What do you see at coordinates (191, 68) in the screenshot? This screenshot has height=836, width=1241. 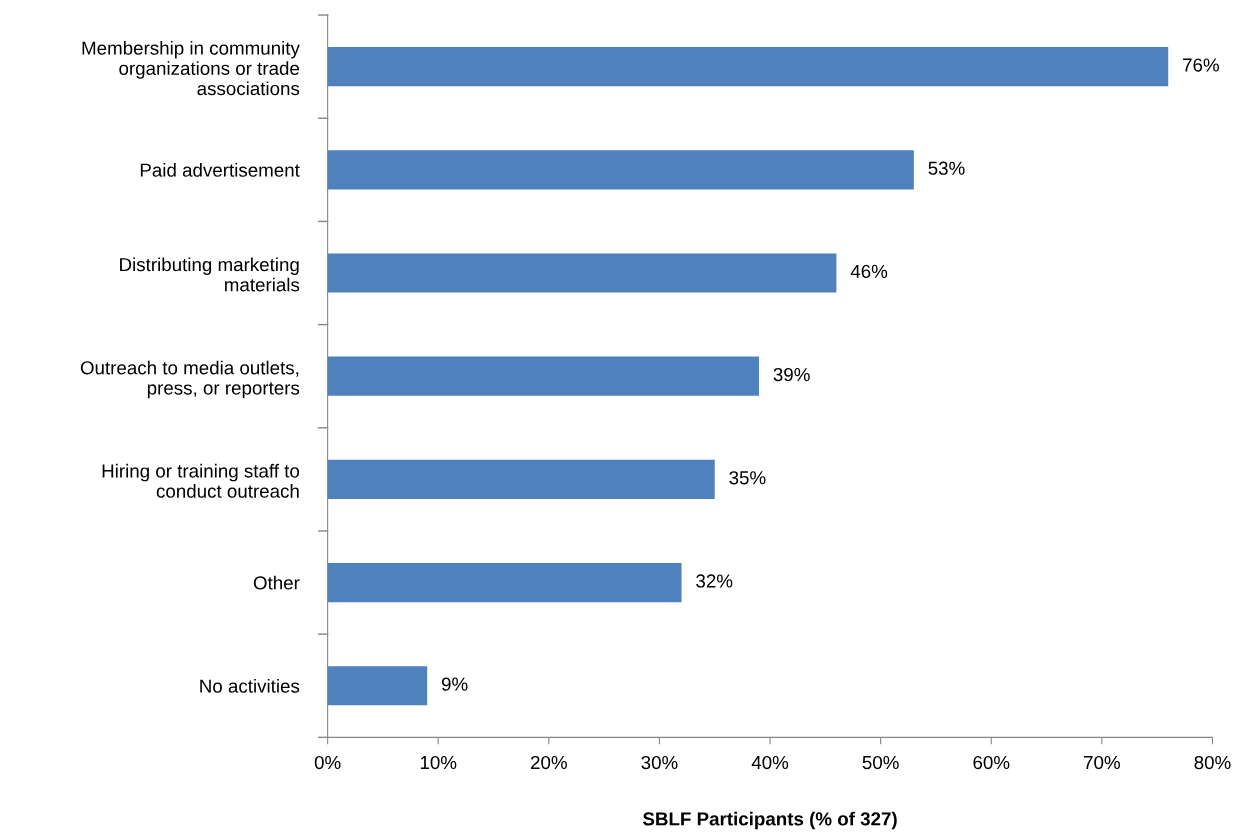 I see `y-tick-label: Membership in community organizations or trade associations` at bounding box center [191, 68].